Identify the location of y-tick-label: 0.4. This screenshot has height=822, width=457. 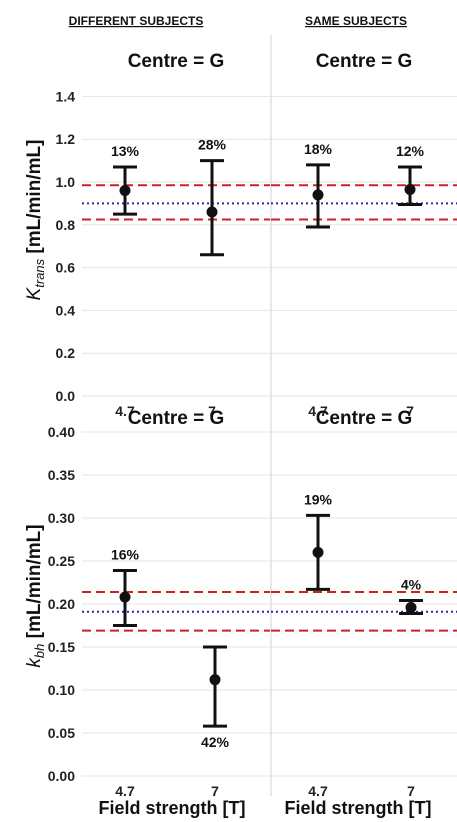
(66, 310).